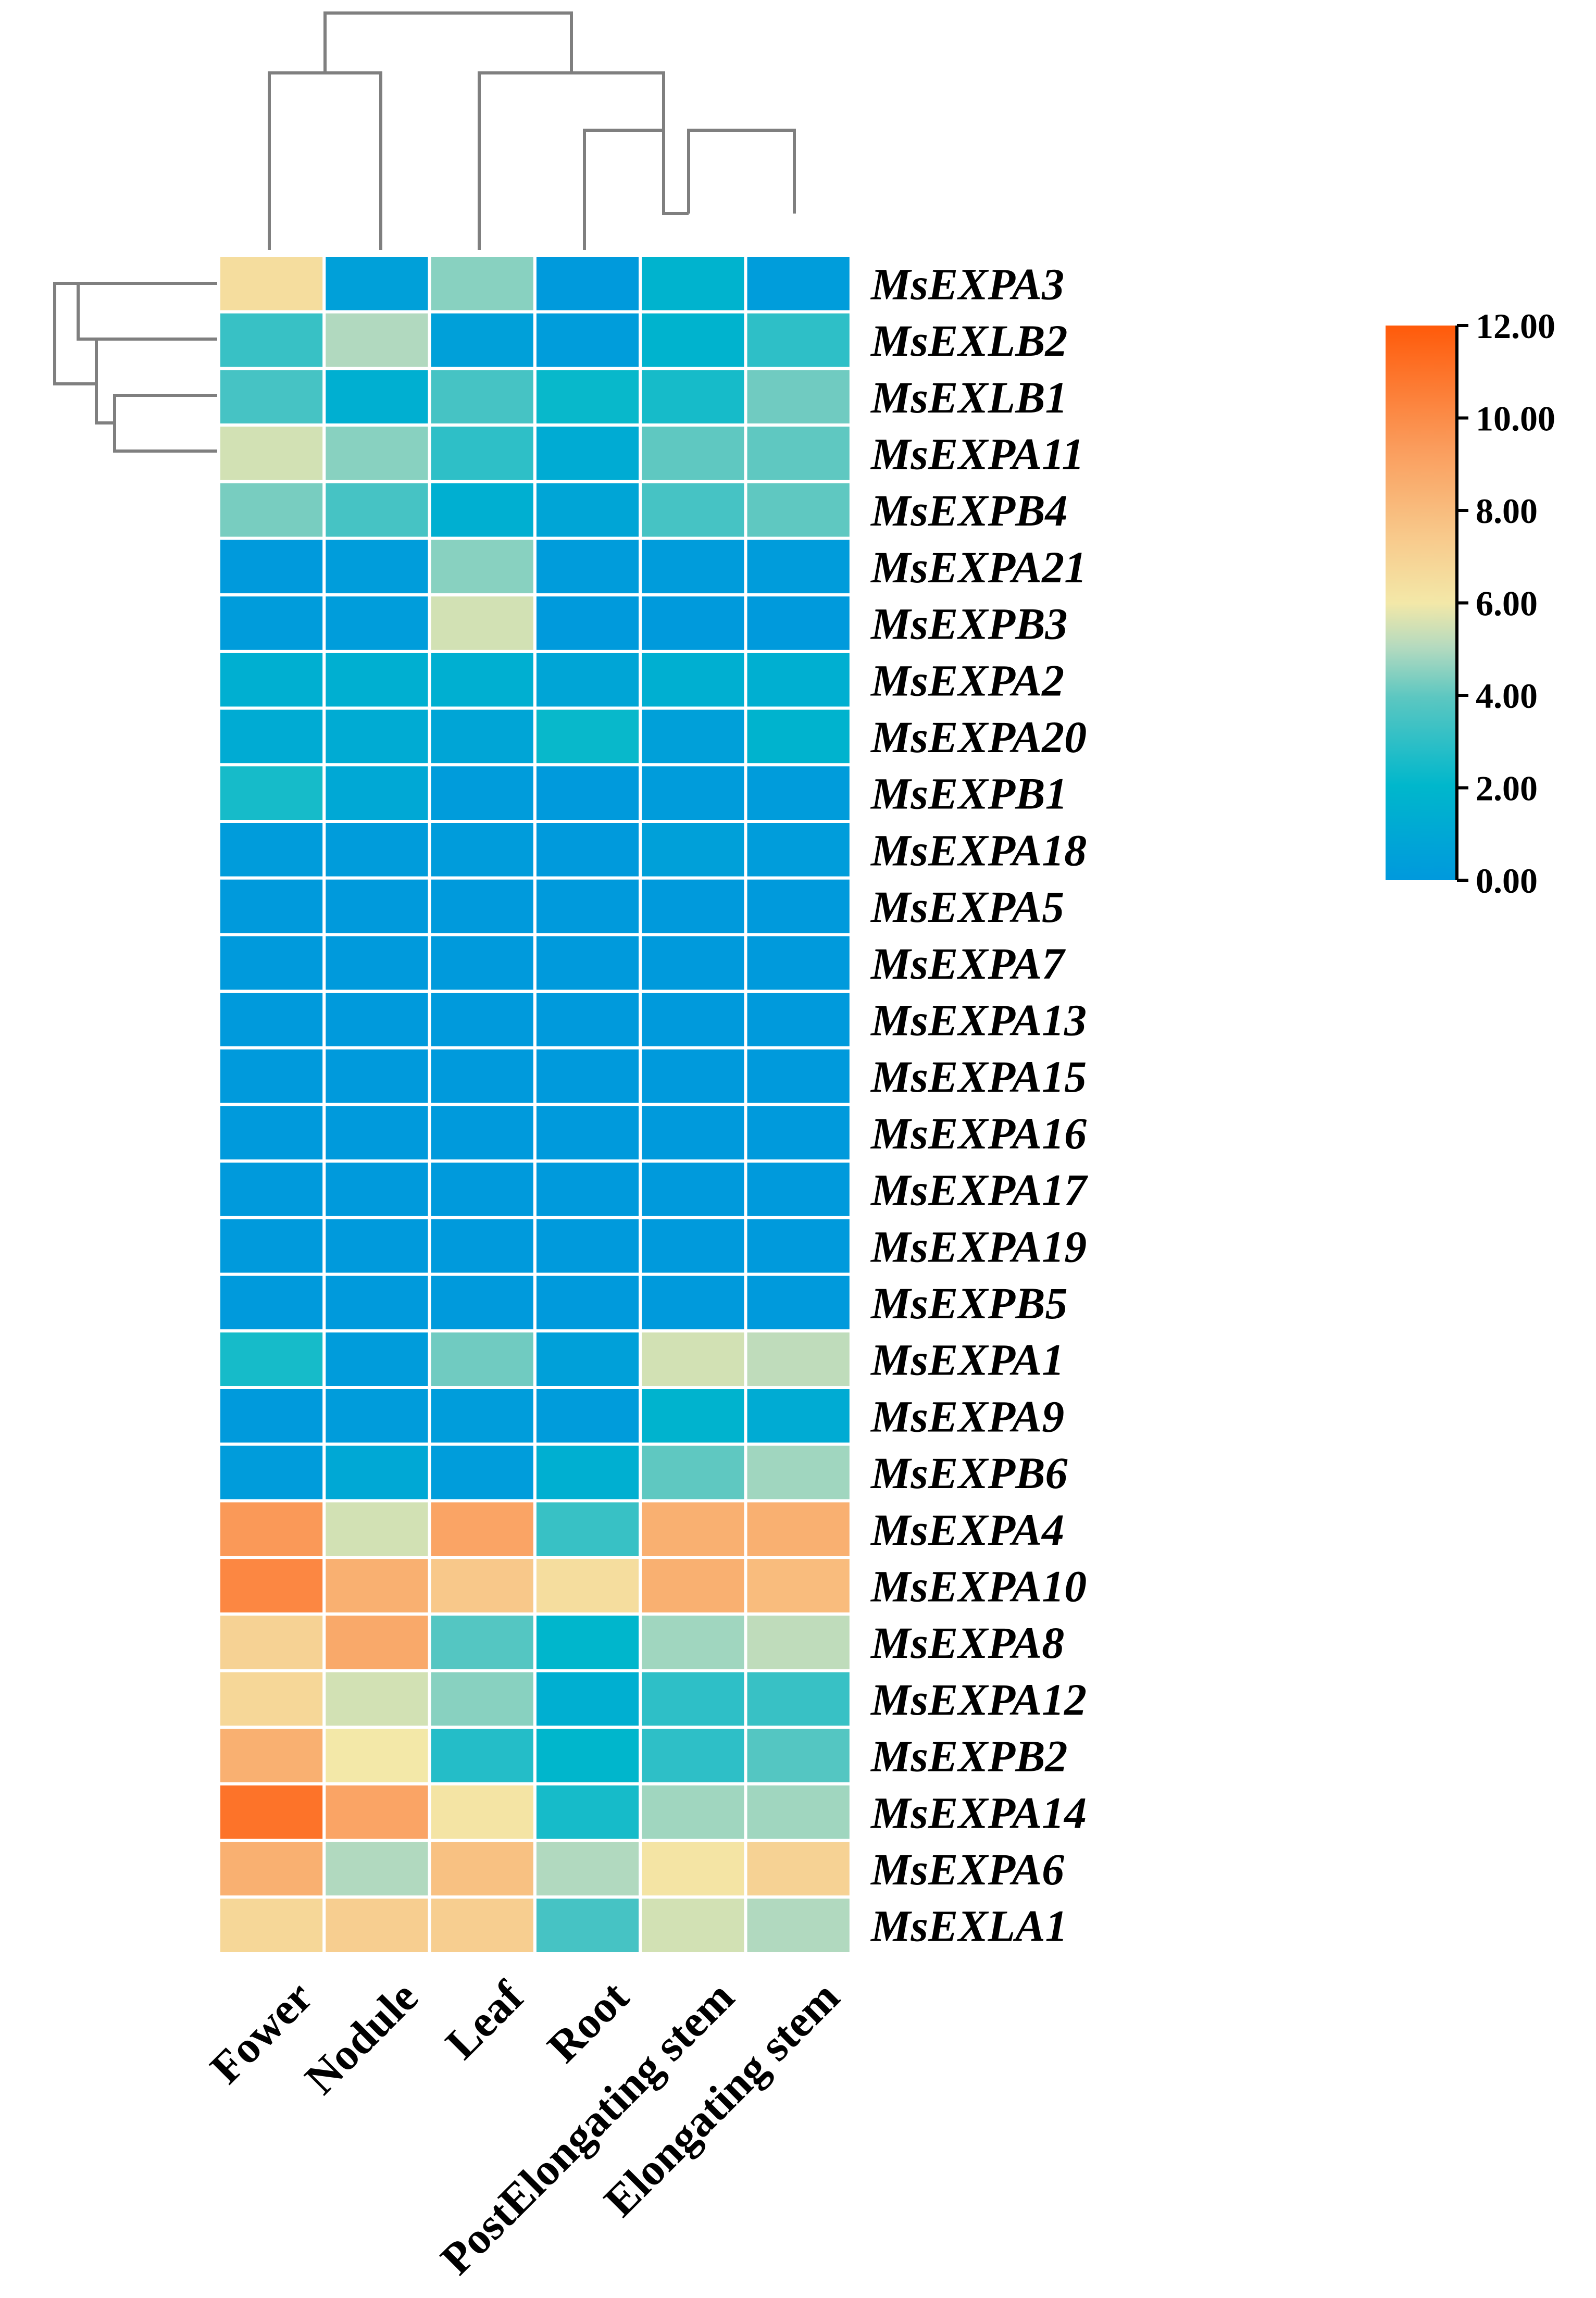 The width and height of the screenshot is (1596, 2298). Describe the element at coordinates (978, 850) in the screenshot. I see `row-label: MsEXPA18` at that location.